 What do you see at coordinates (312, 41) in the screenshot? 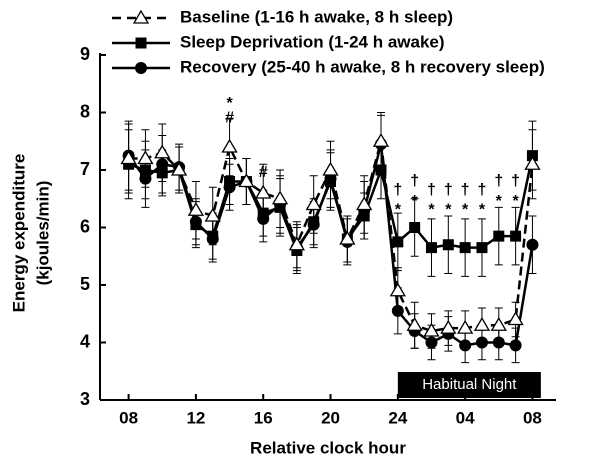
I see `legend-label: Sleep Deprivation (1-24 h awake)` at bounding box center [312, 41].